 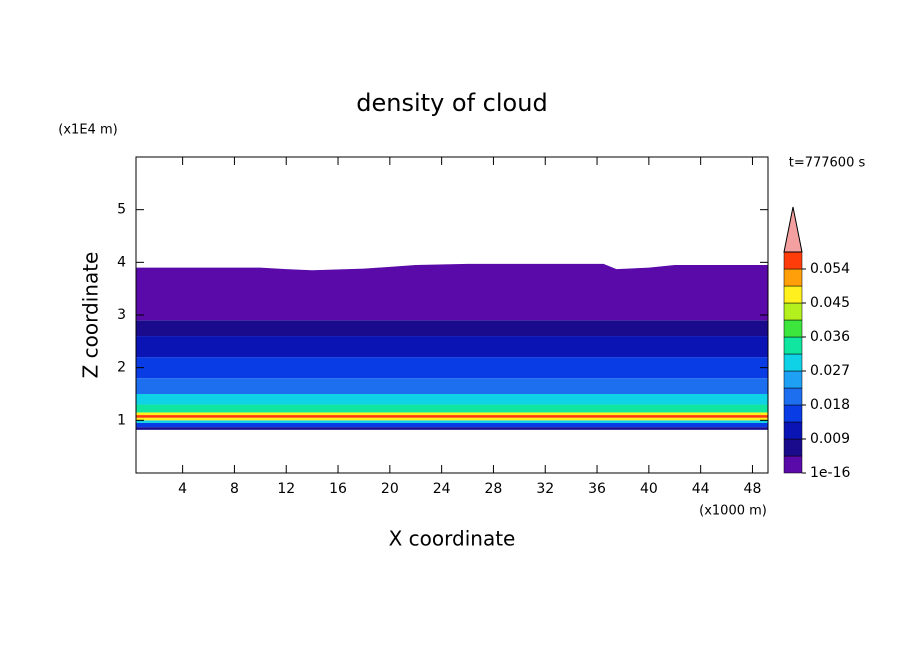 What do you see at coordinates (545, 489) in the screenshot?
I see `x-tick-label: 32` at bounding box center [545, 489].